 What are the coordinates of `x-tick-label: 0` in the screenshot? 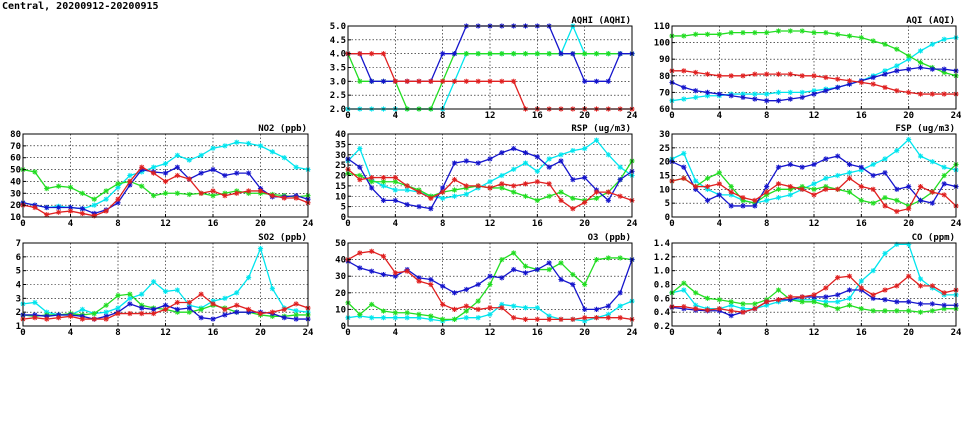 It's located at (671, 116).